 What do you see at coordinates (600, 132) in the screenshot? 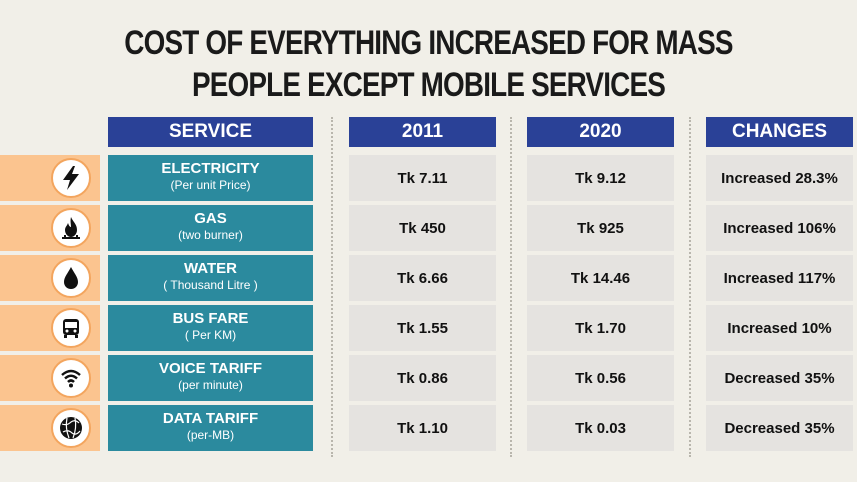
I see `header-2020: 2020` at bounding box center [600, 132].